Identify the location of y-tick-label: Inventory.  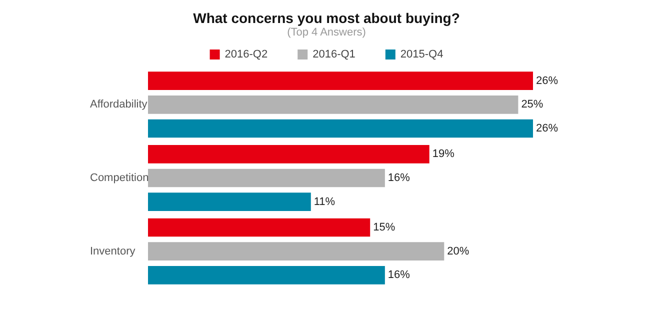
(113, 251).